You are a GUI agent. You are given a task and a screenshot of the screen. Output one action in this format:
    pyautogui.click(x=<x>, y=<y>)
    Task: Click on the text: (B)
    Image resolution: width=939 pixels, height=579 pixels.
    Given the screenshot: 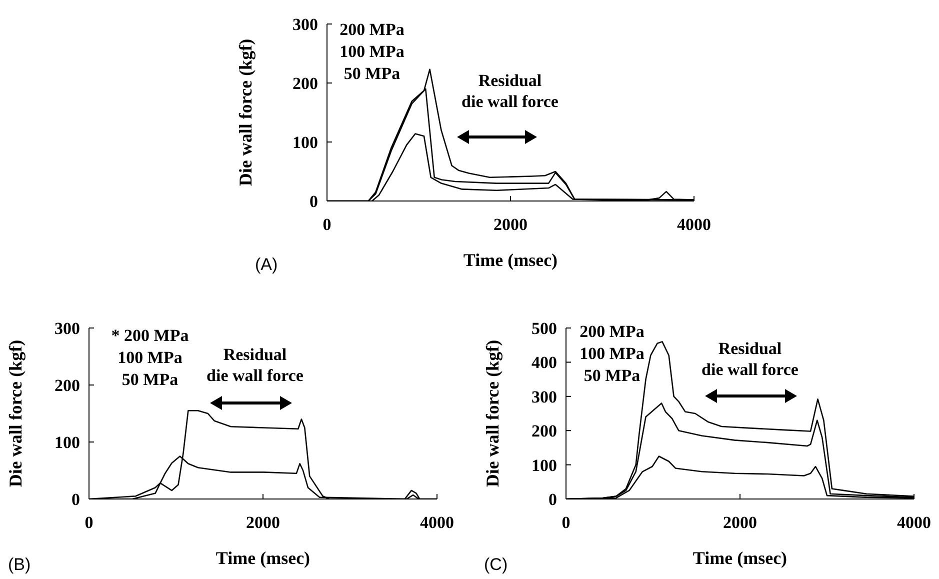 What is the action you would take?
    pyautogui.click(x=19, y=565)
    